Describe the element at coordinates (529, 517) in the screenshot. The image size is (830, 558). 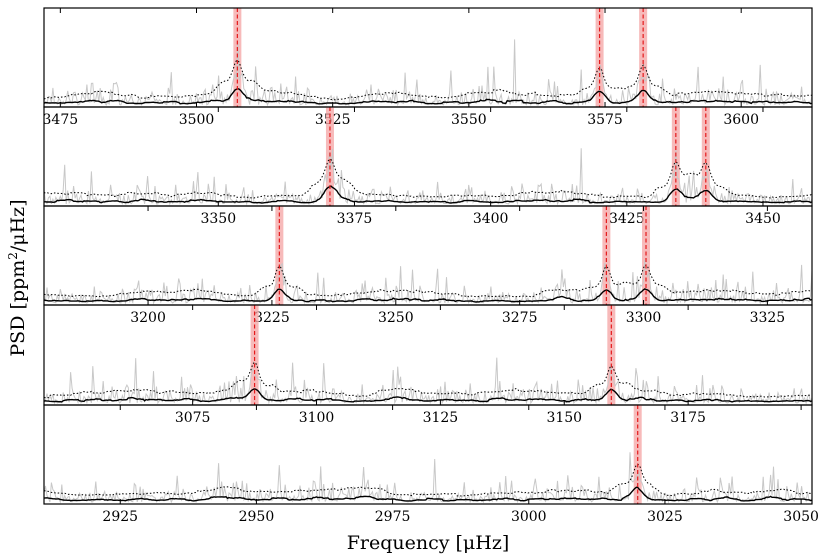
I see `x-tick-label: 3000` at that location.